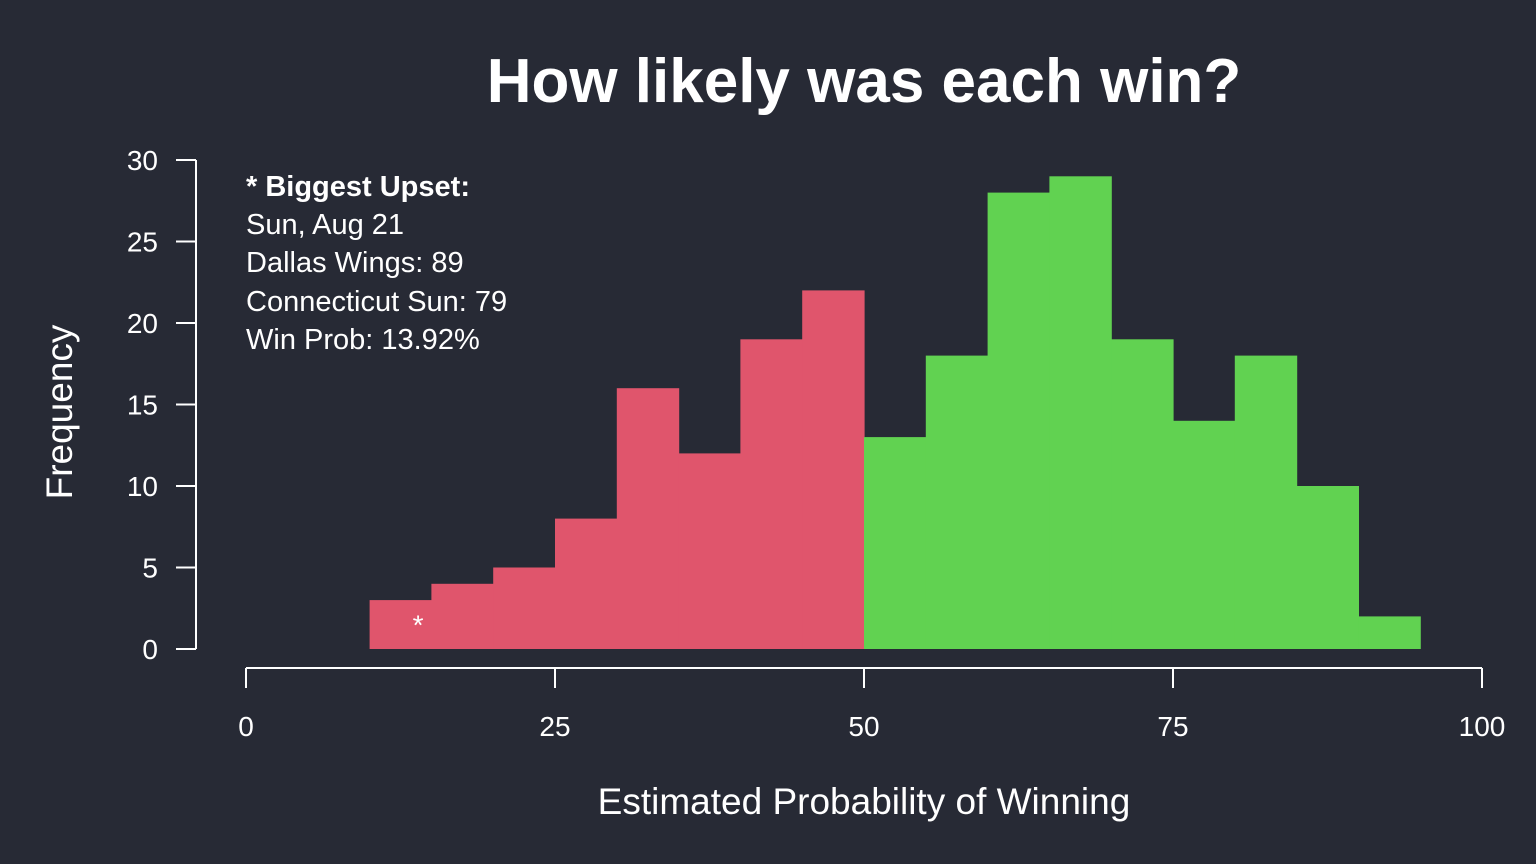  I want to click on y-tick-label: 5, so click(150, 568).